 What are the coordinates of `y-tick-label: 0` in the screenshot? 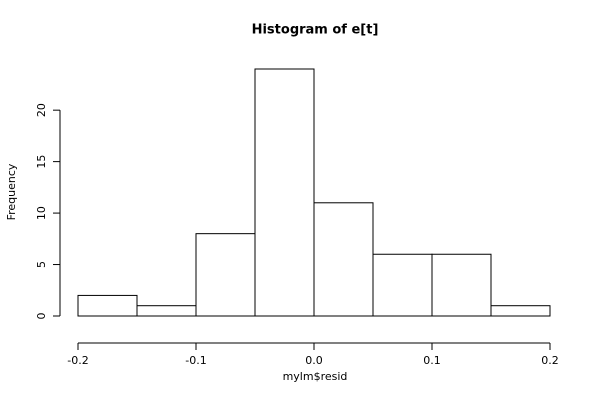 It's located at (41, 316).